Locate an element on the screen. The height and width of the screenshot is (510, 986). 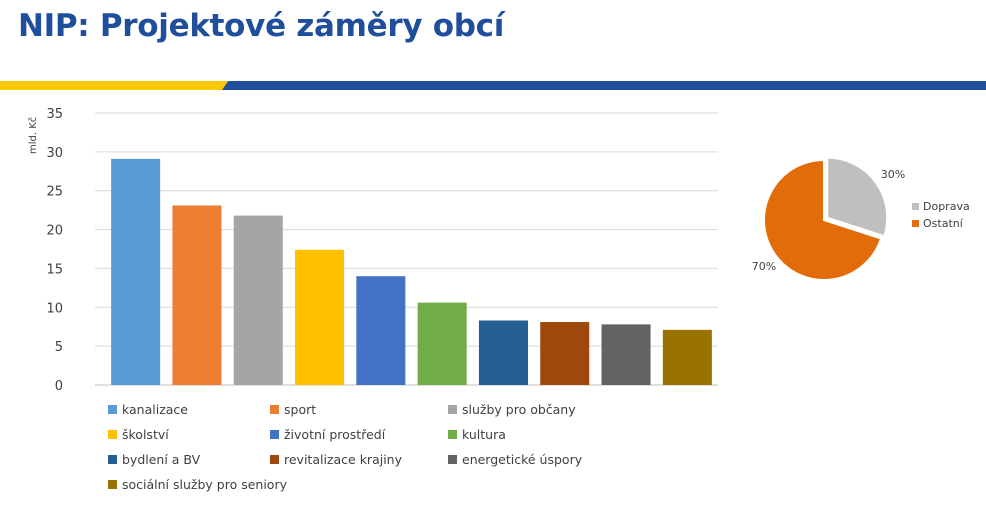
legend-label: životní prostředí is located at coordinates (335, 434).